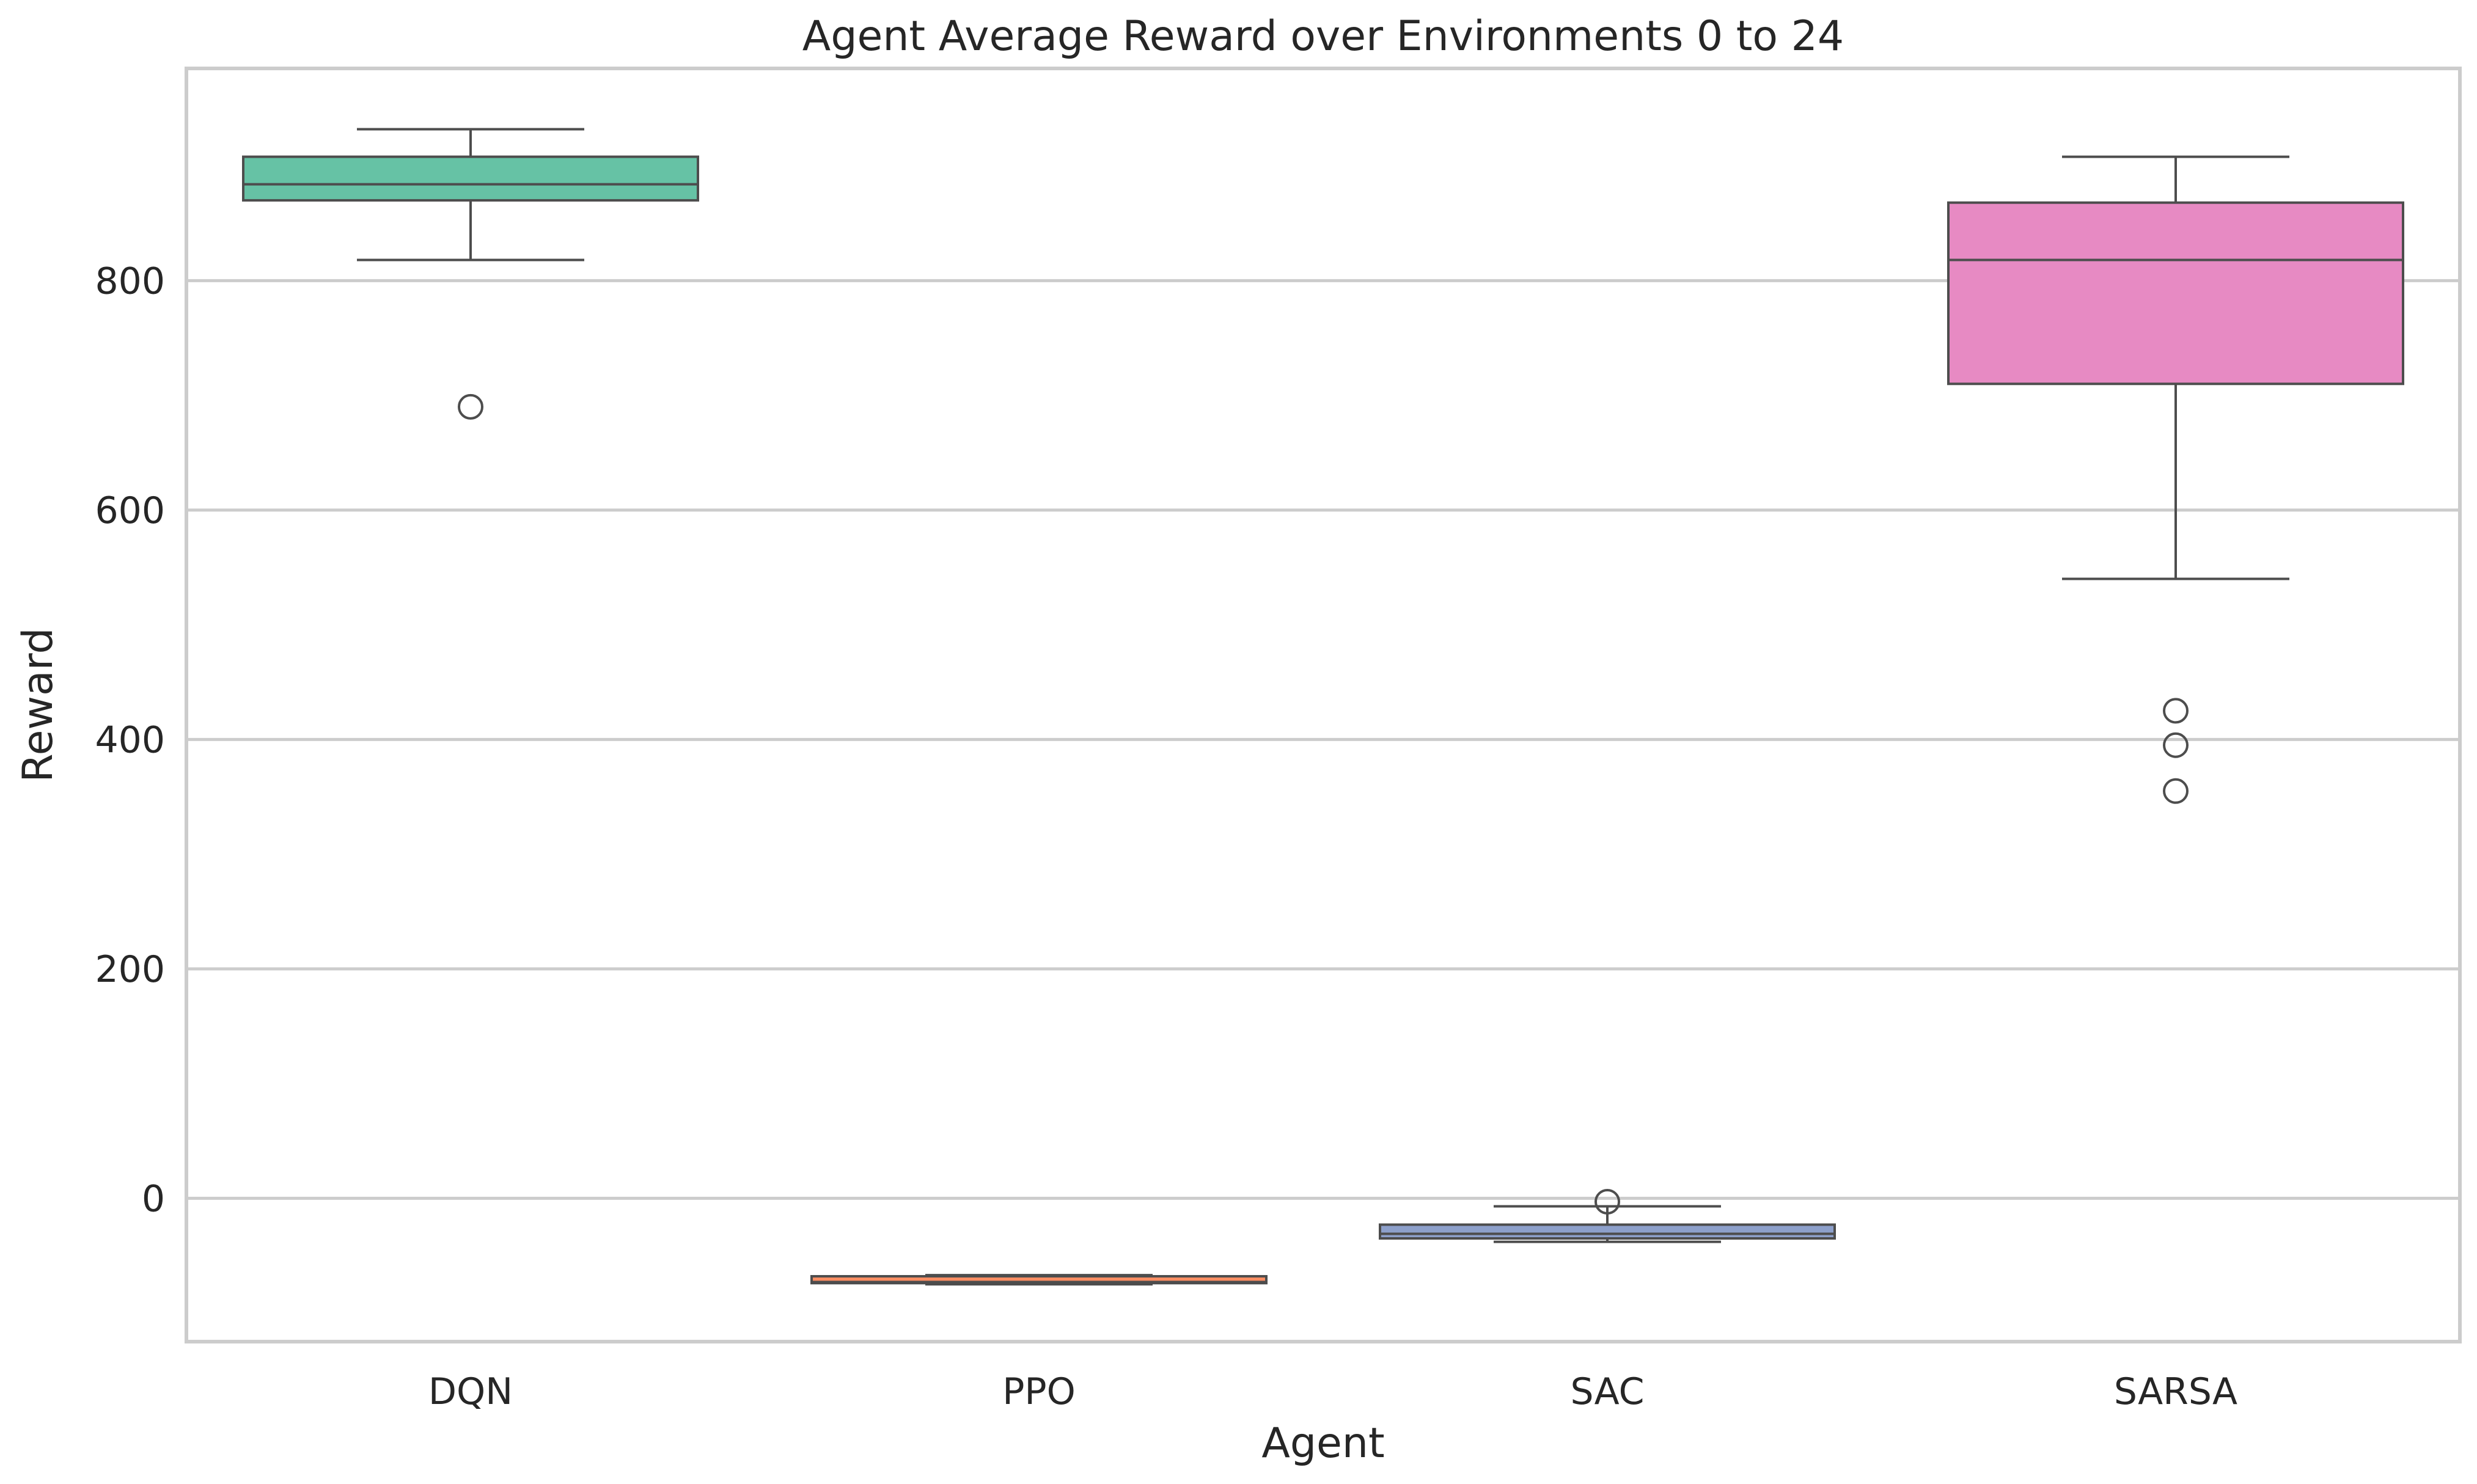 This screenshot has height=1484, width=2477. What do you see at coordinates (470, 274) in the screenshot?
I see `box-dqn` at bounding box center [470, 274].